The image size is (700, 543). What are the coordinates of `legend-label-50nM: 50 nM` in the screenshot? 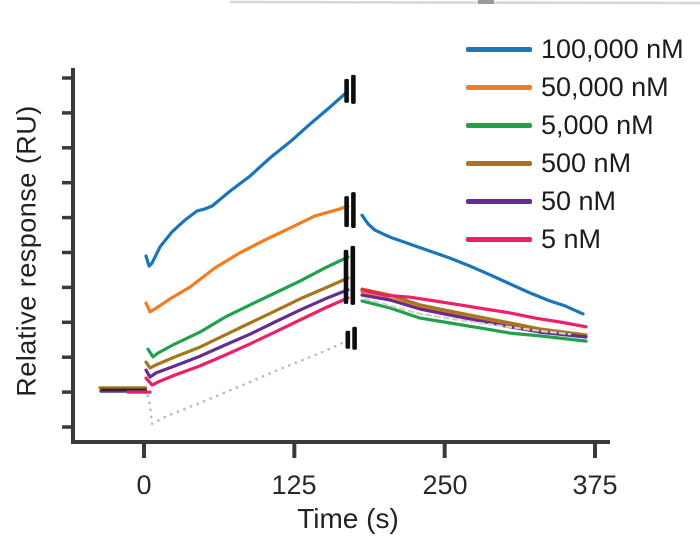 It's located at (579, 201).